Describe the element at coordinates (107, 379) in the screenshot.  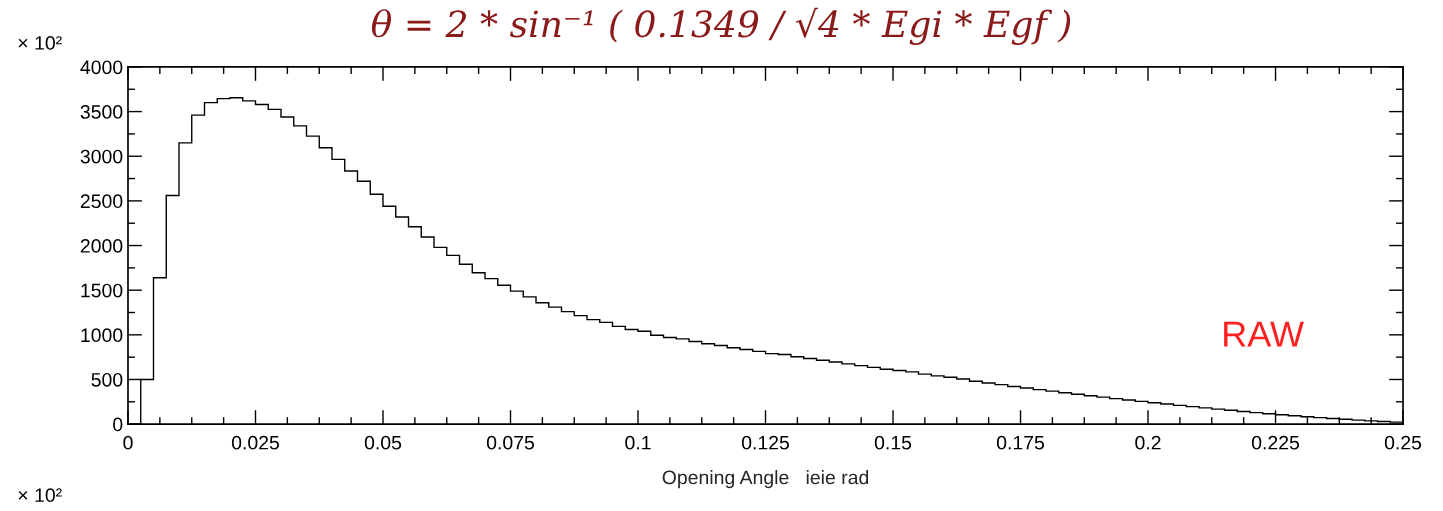
I see `y-tick-label: 500` at that location.